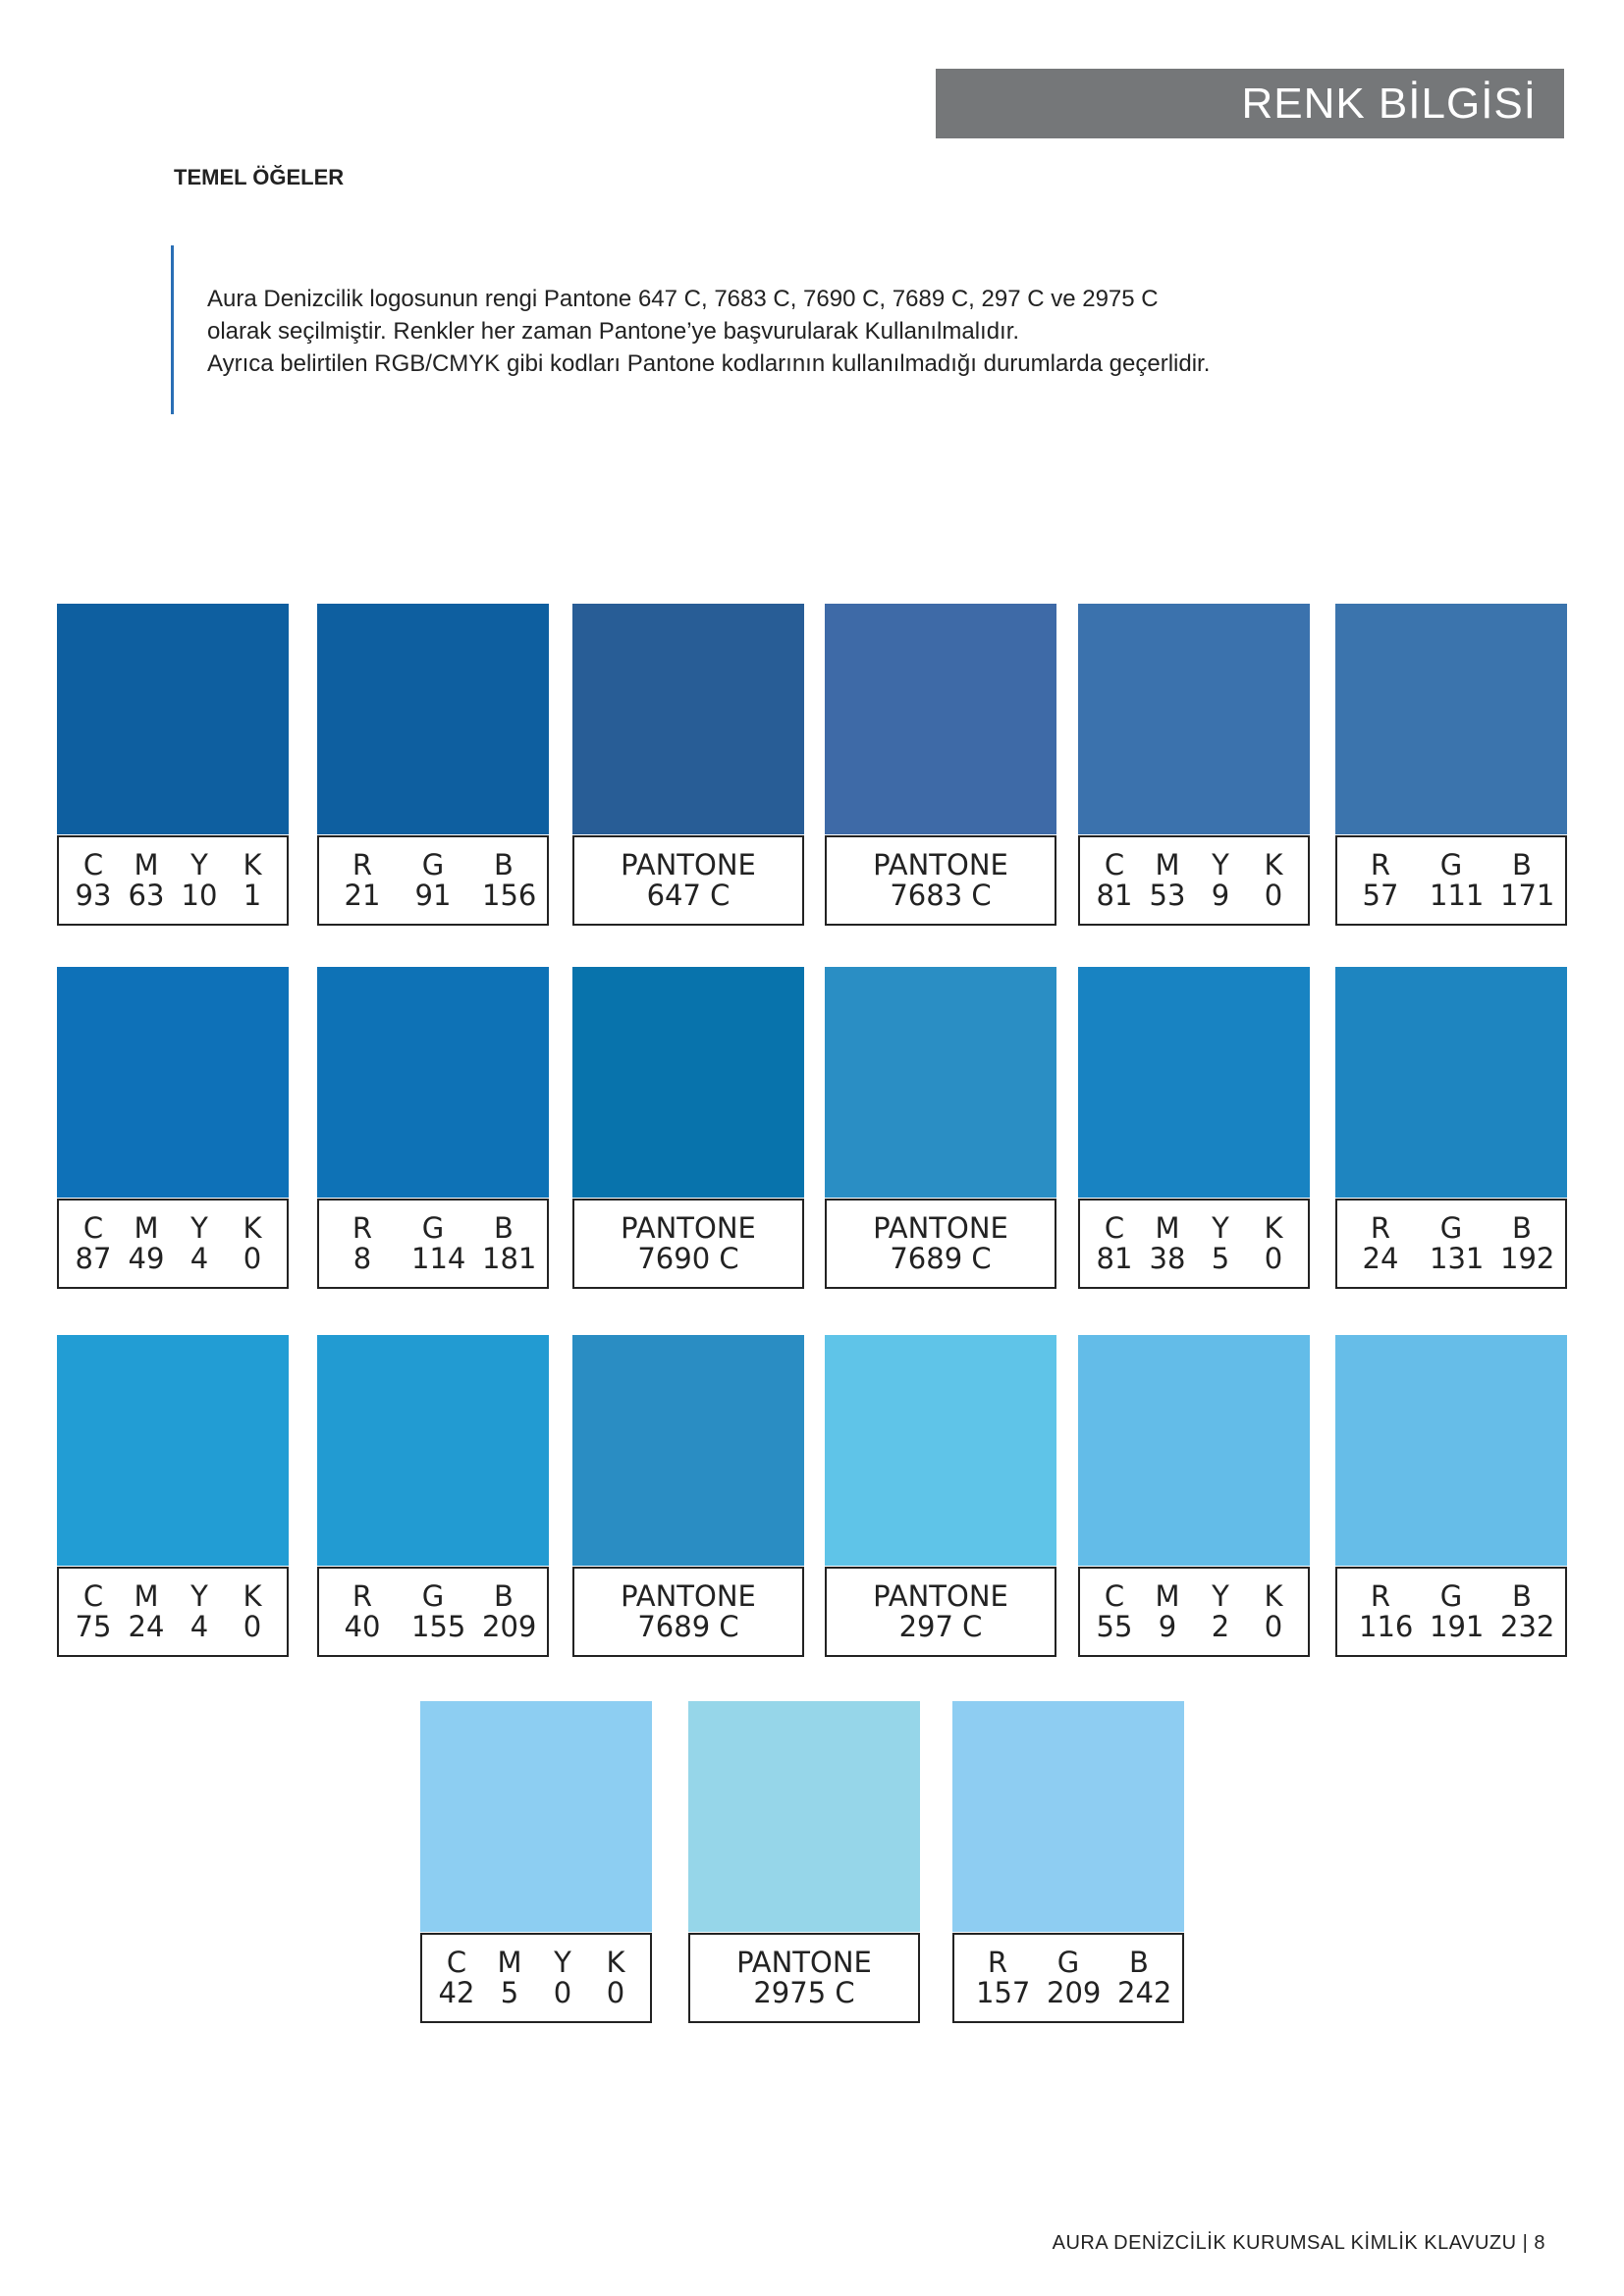 The height and width of the screenshot is (2296, 1624). I want to click on channel-value: 57, so click(1380, 895).